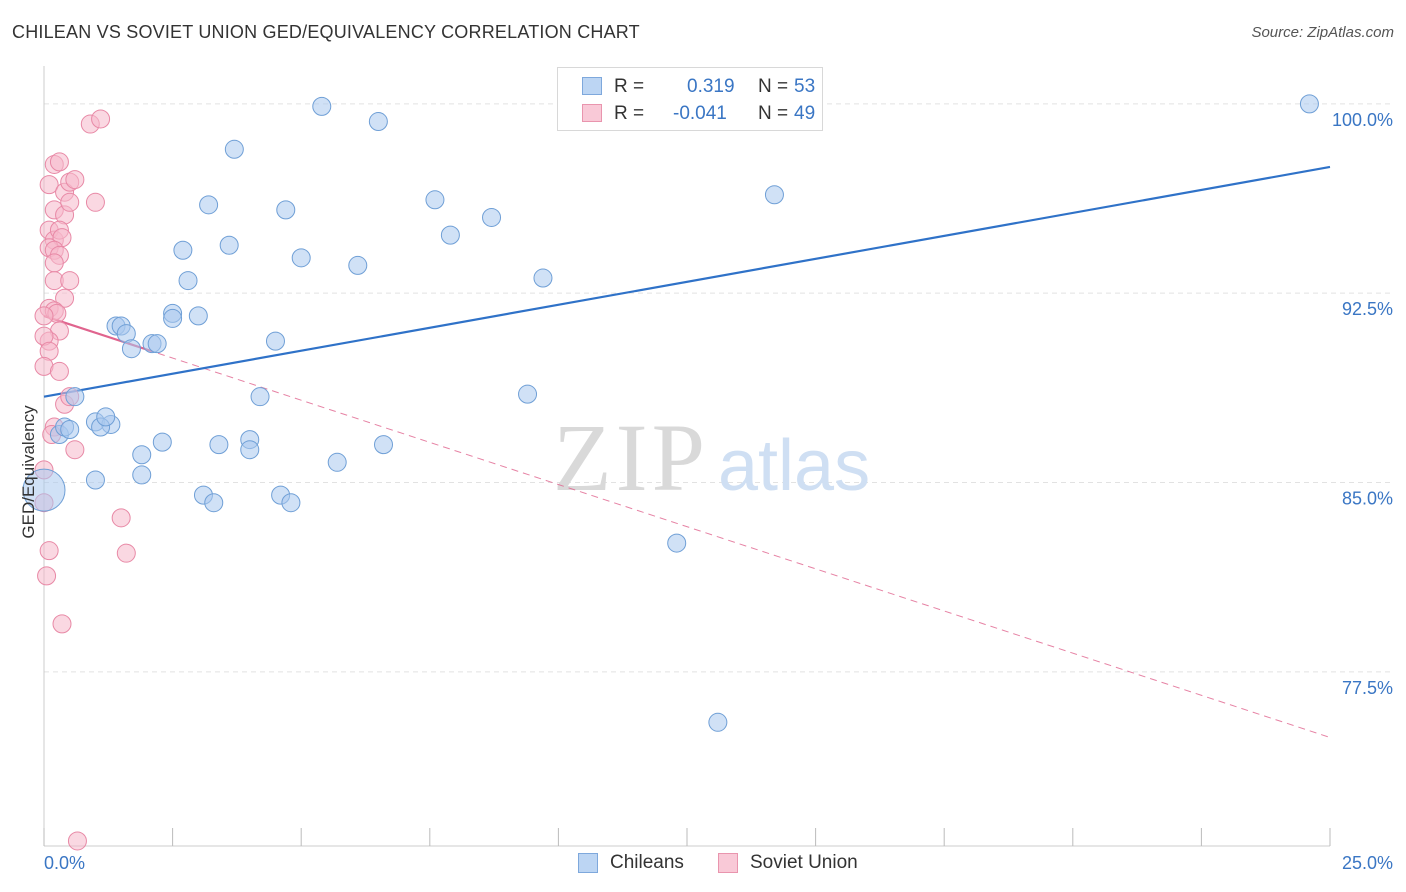 This screenshot has width=1406, height=892. I want to click on legend-swatch-blue, so click(592, 86).